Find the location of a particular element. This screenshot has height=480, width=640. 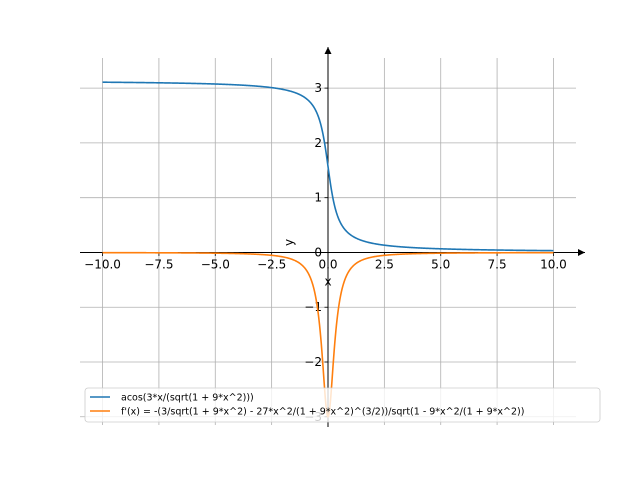

y-tick-label: 2 is located at coordinates (318, 143).